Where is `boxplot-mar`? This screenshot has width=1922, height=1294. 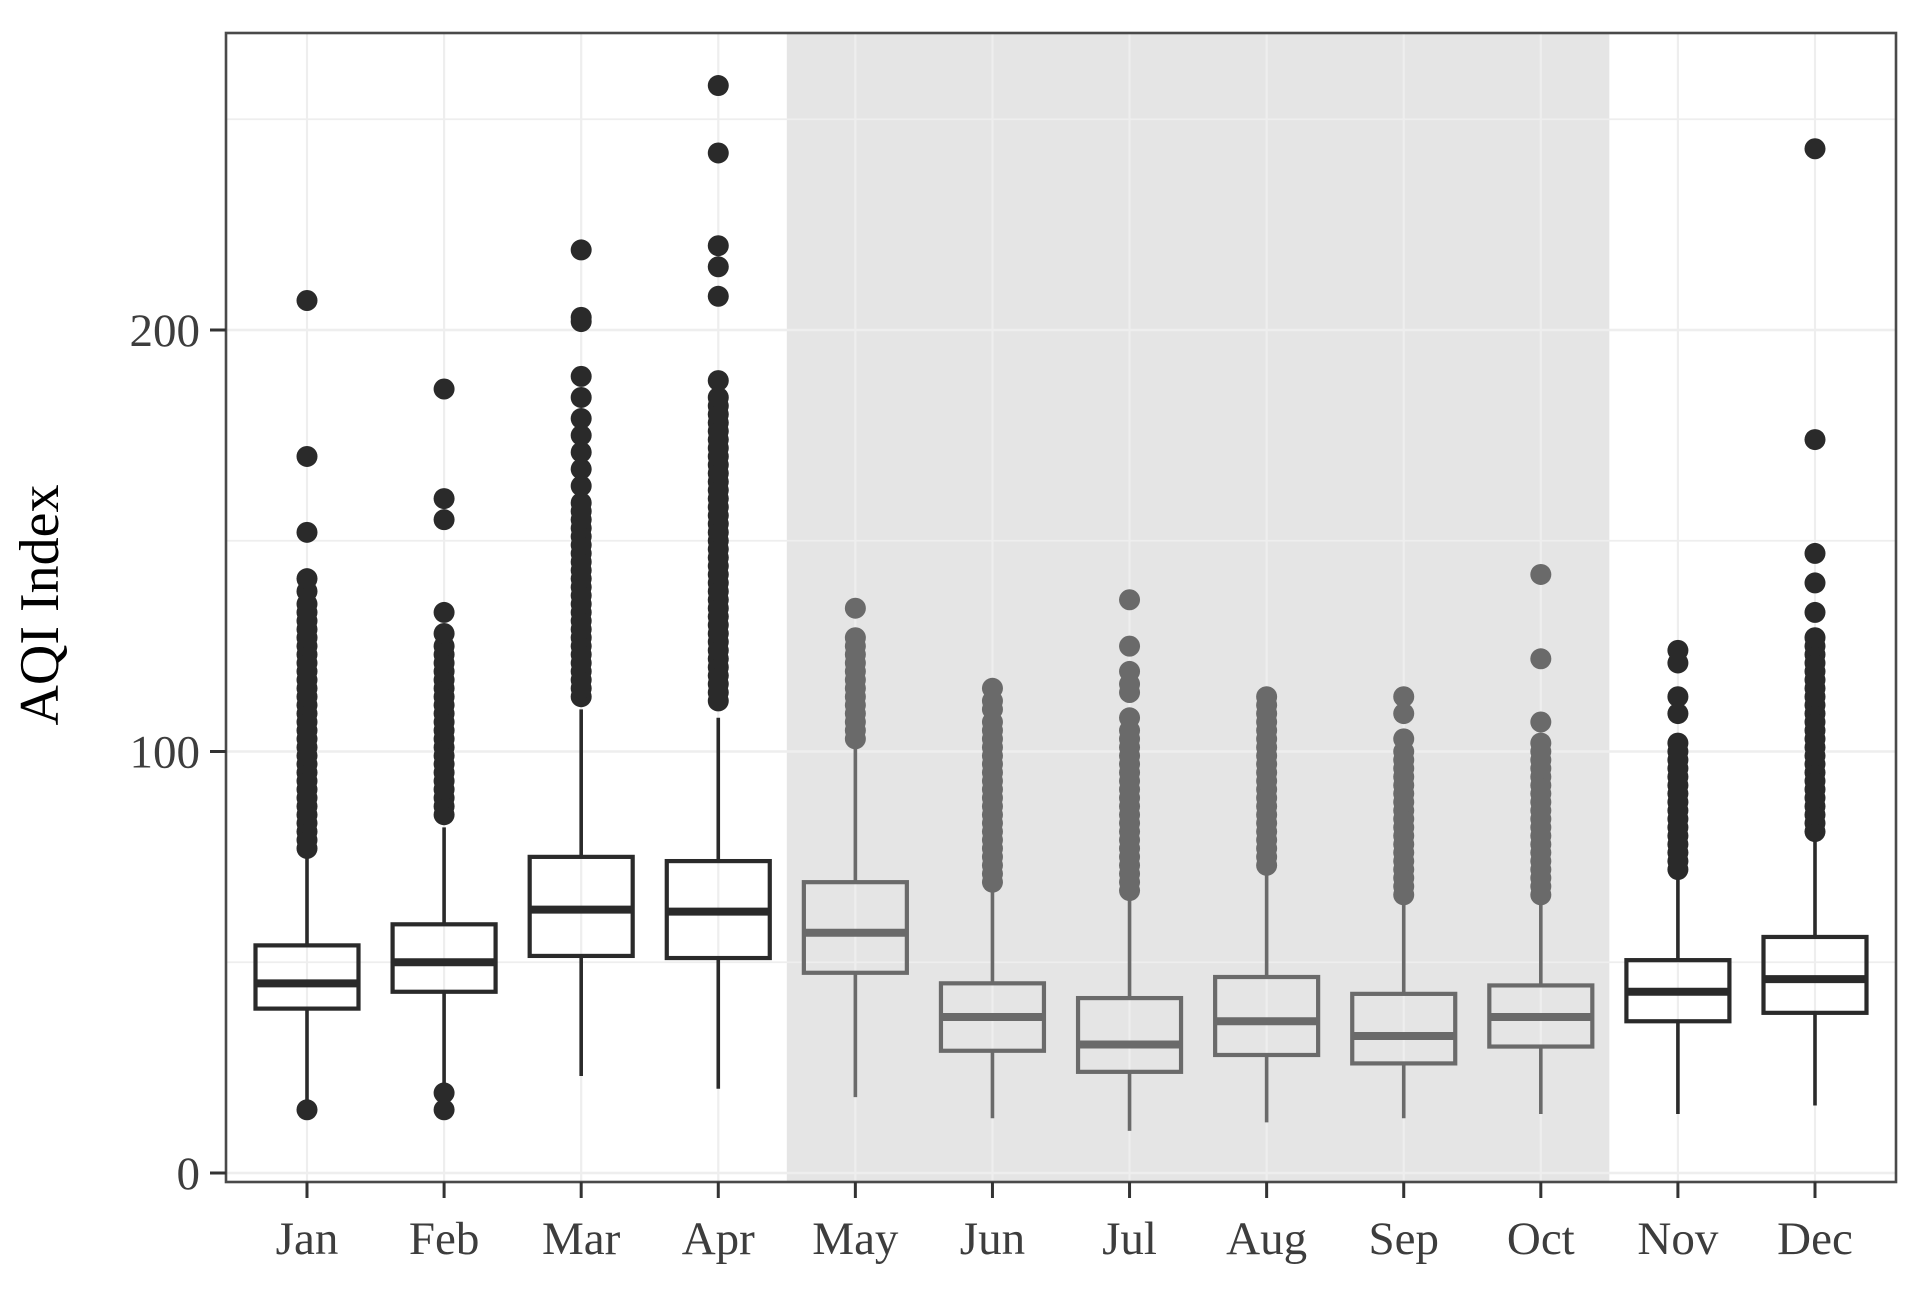 boxplot-mar is located at coordinates (581, 658).